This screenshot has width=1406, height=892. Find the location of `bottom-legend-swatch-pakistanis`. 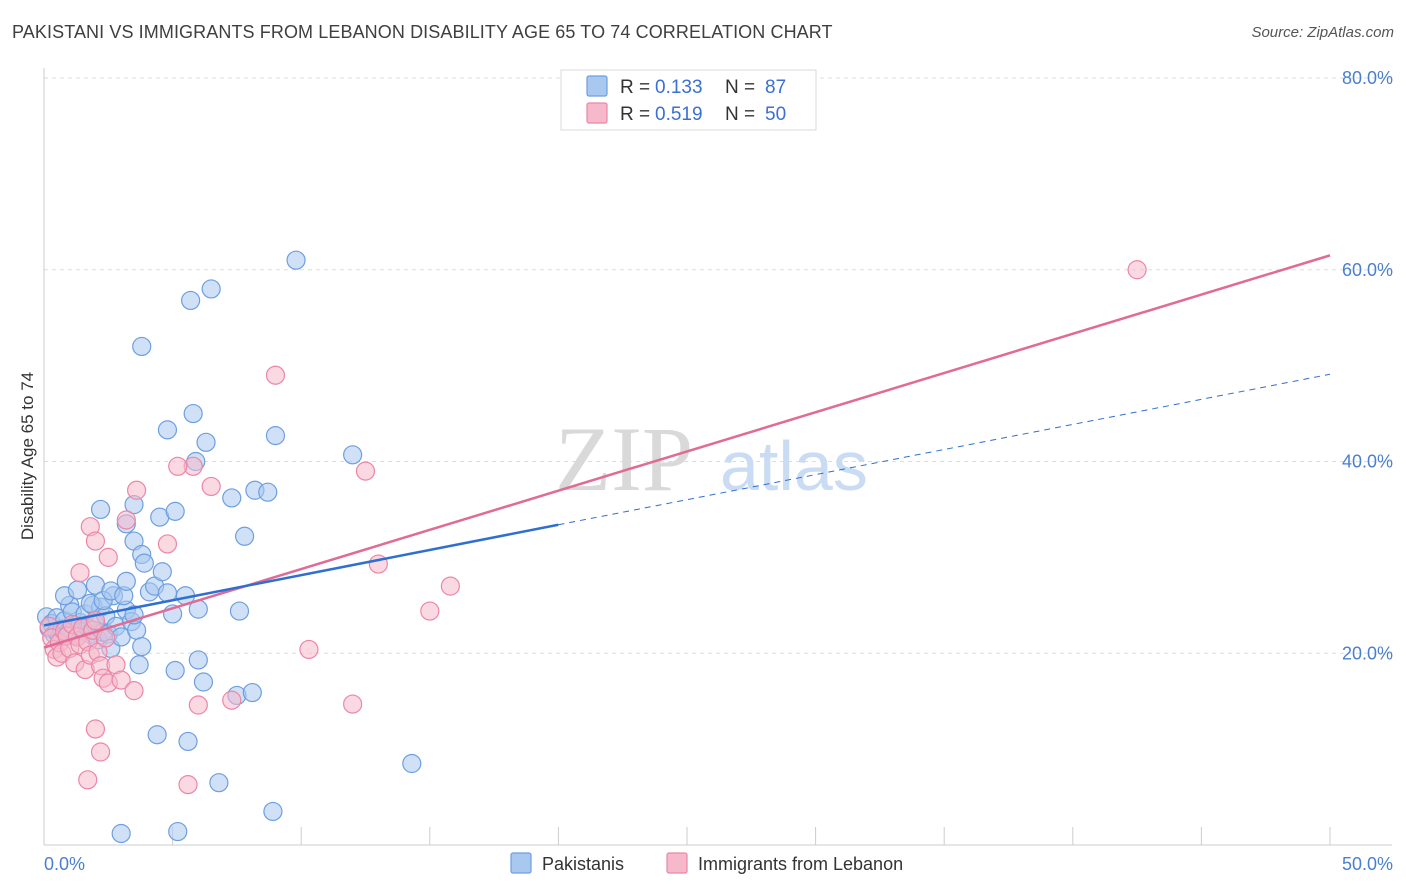

bottom-legend-swatch-pakistanis is located at coordinates (521, 863).